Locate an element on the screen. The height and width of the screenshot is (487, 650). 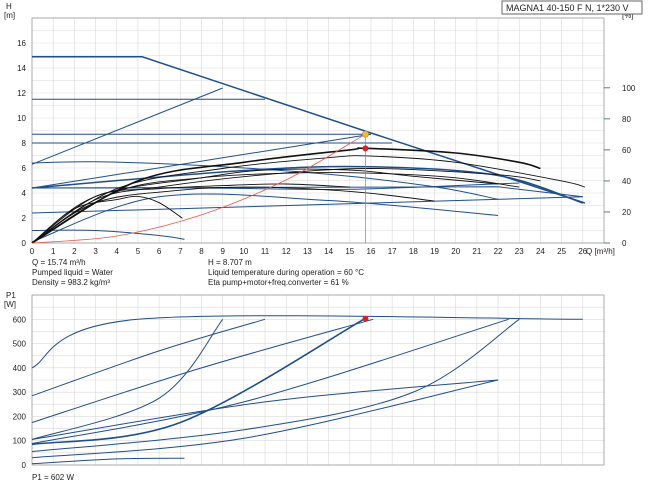
info-p1: P1 = 602 W is located at coordinates (53, 477).